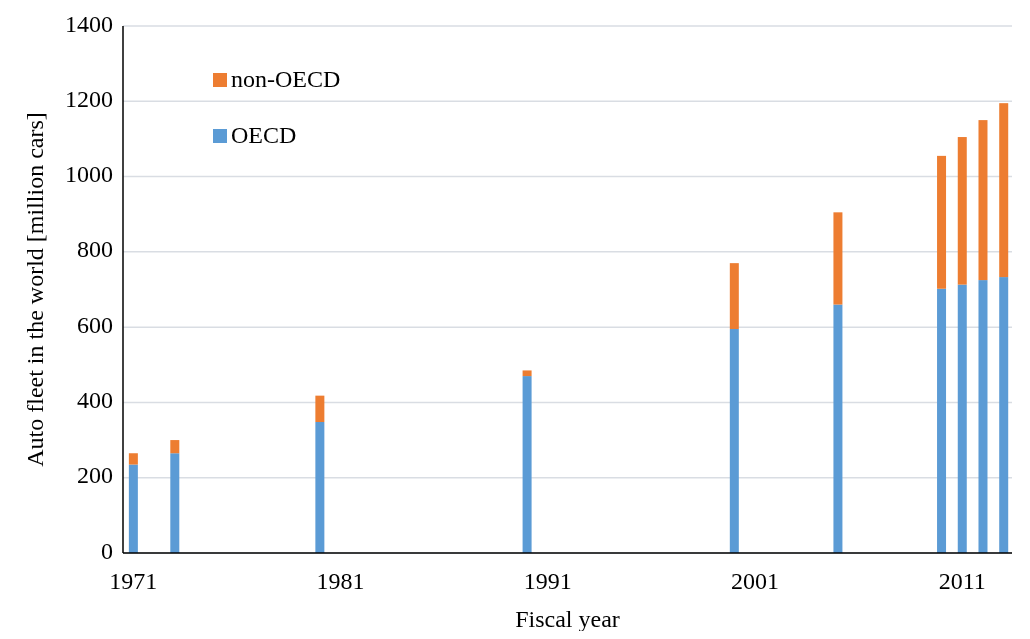 This screenshot has height=639, width=1030. What do you see at coordinates (89, 174) in the screenshot?
I see `y-tick-label: 1000` at bounding box center [89, 174].